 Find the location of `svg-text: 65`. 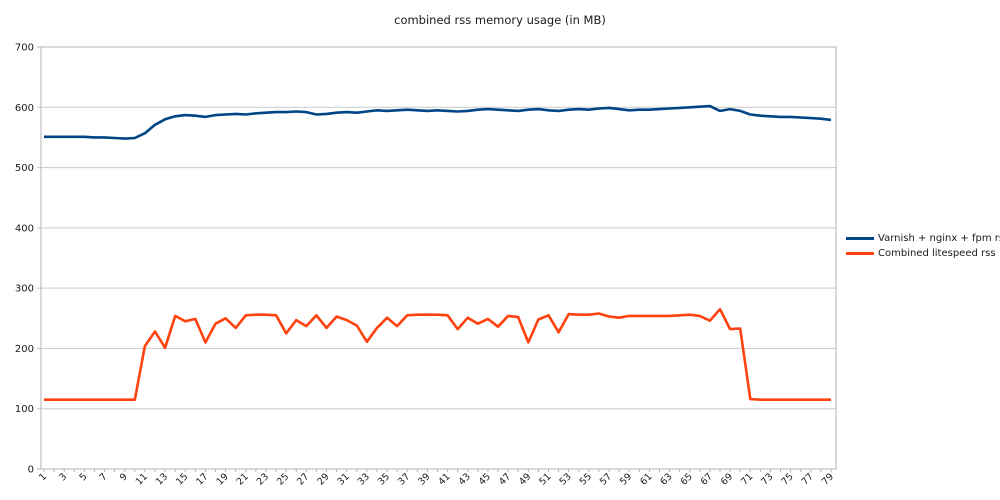

svg-text: 65 is located at coordinates (687, 479).